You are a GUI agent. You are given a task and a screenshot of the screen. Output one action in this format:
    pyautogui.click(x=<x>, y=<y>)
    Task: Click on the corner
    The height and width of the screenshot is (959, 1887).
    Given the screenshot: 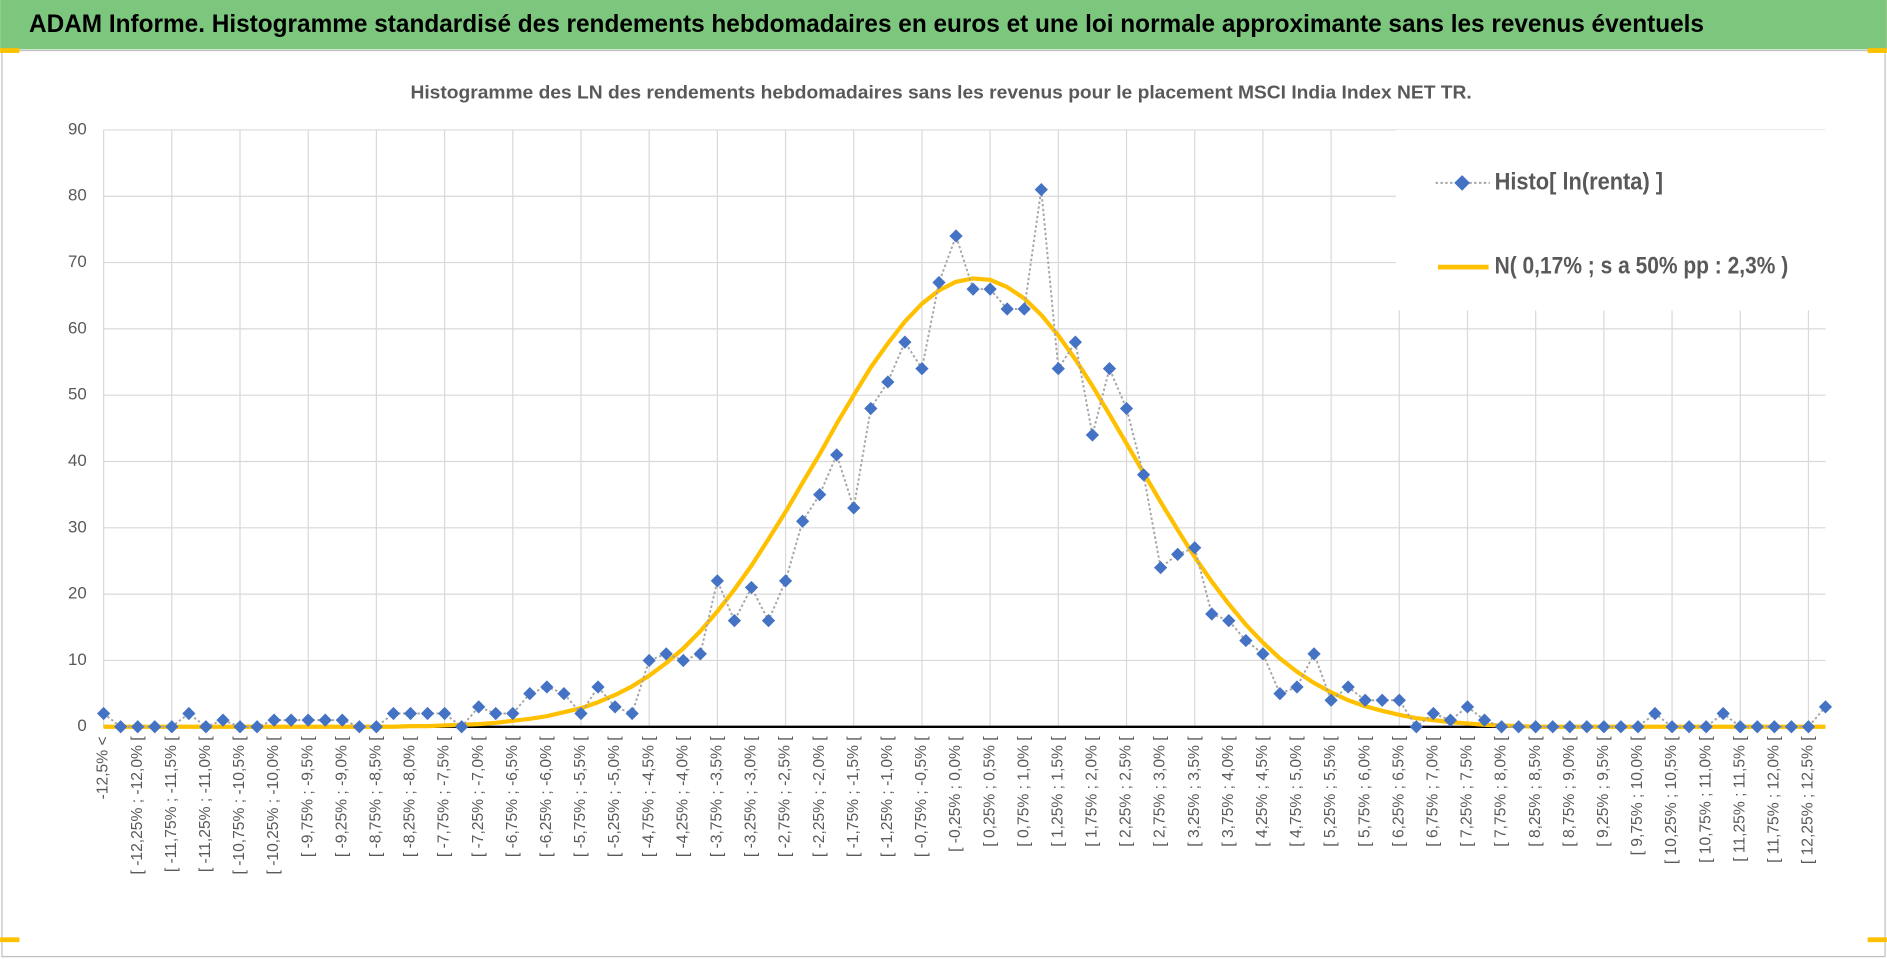 What is the action you would take?
    pyautogui.click(x=1877, y=50)
    